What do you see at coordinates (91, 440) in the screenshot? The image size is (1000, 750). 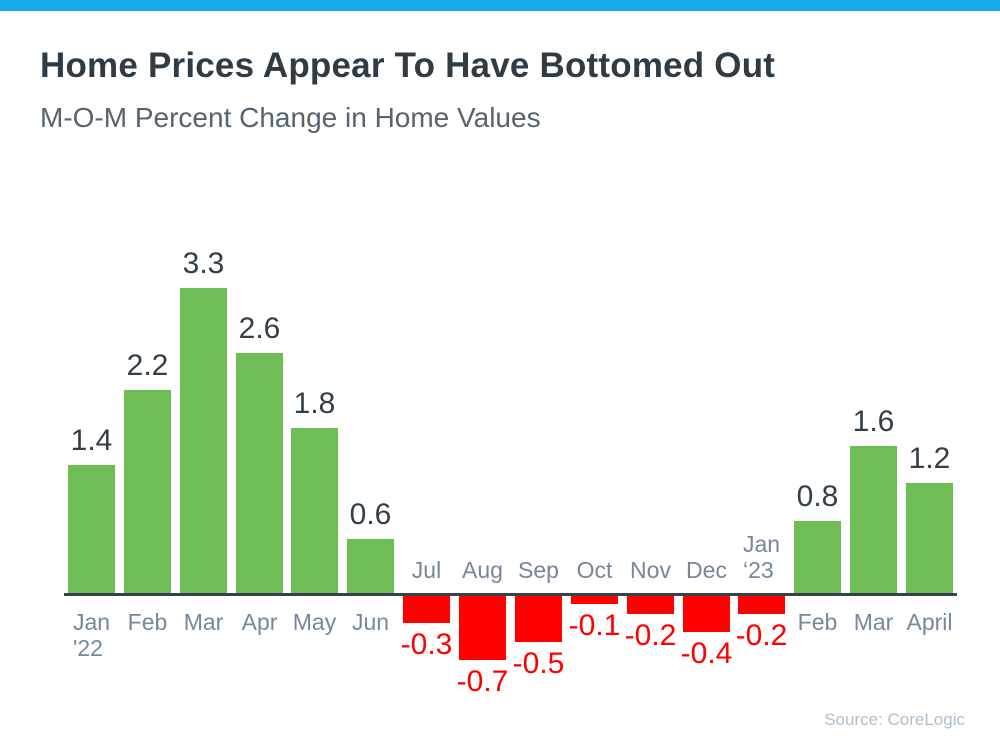 I see `bar-value-label: 1.4` at bounding box center [91, 440].